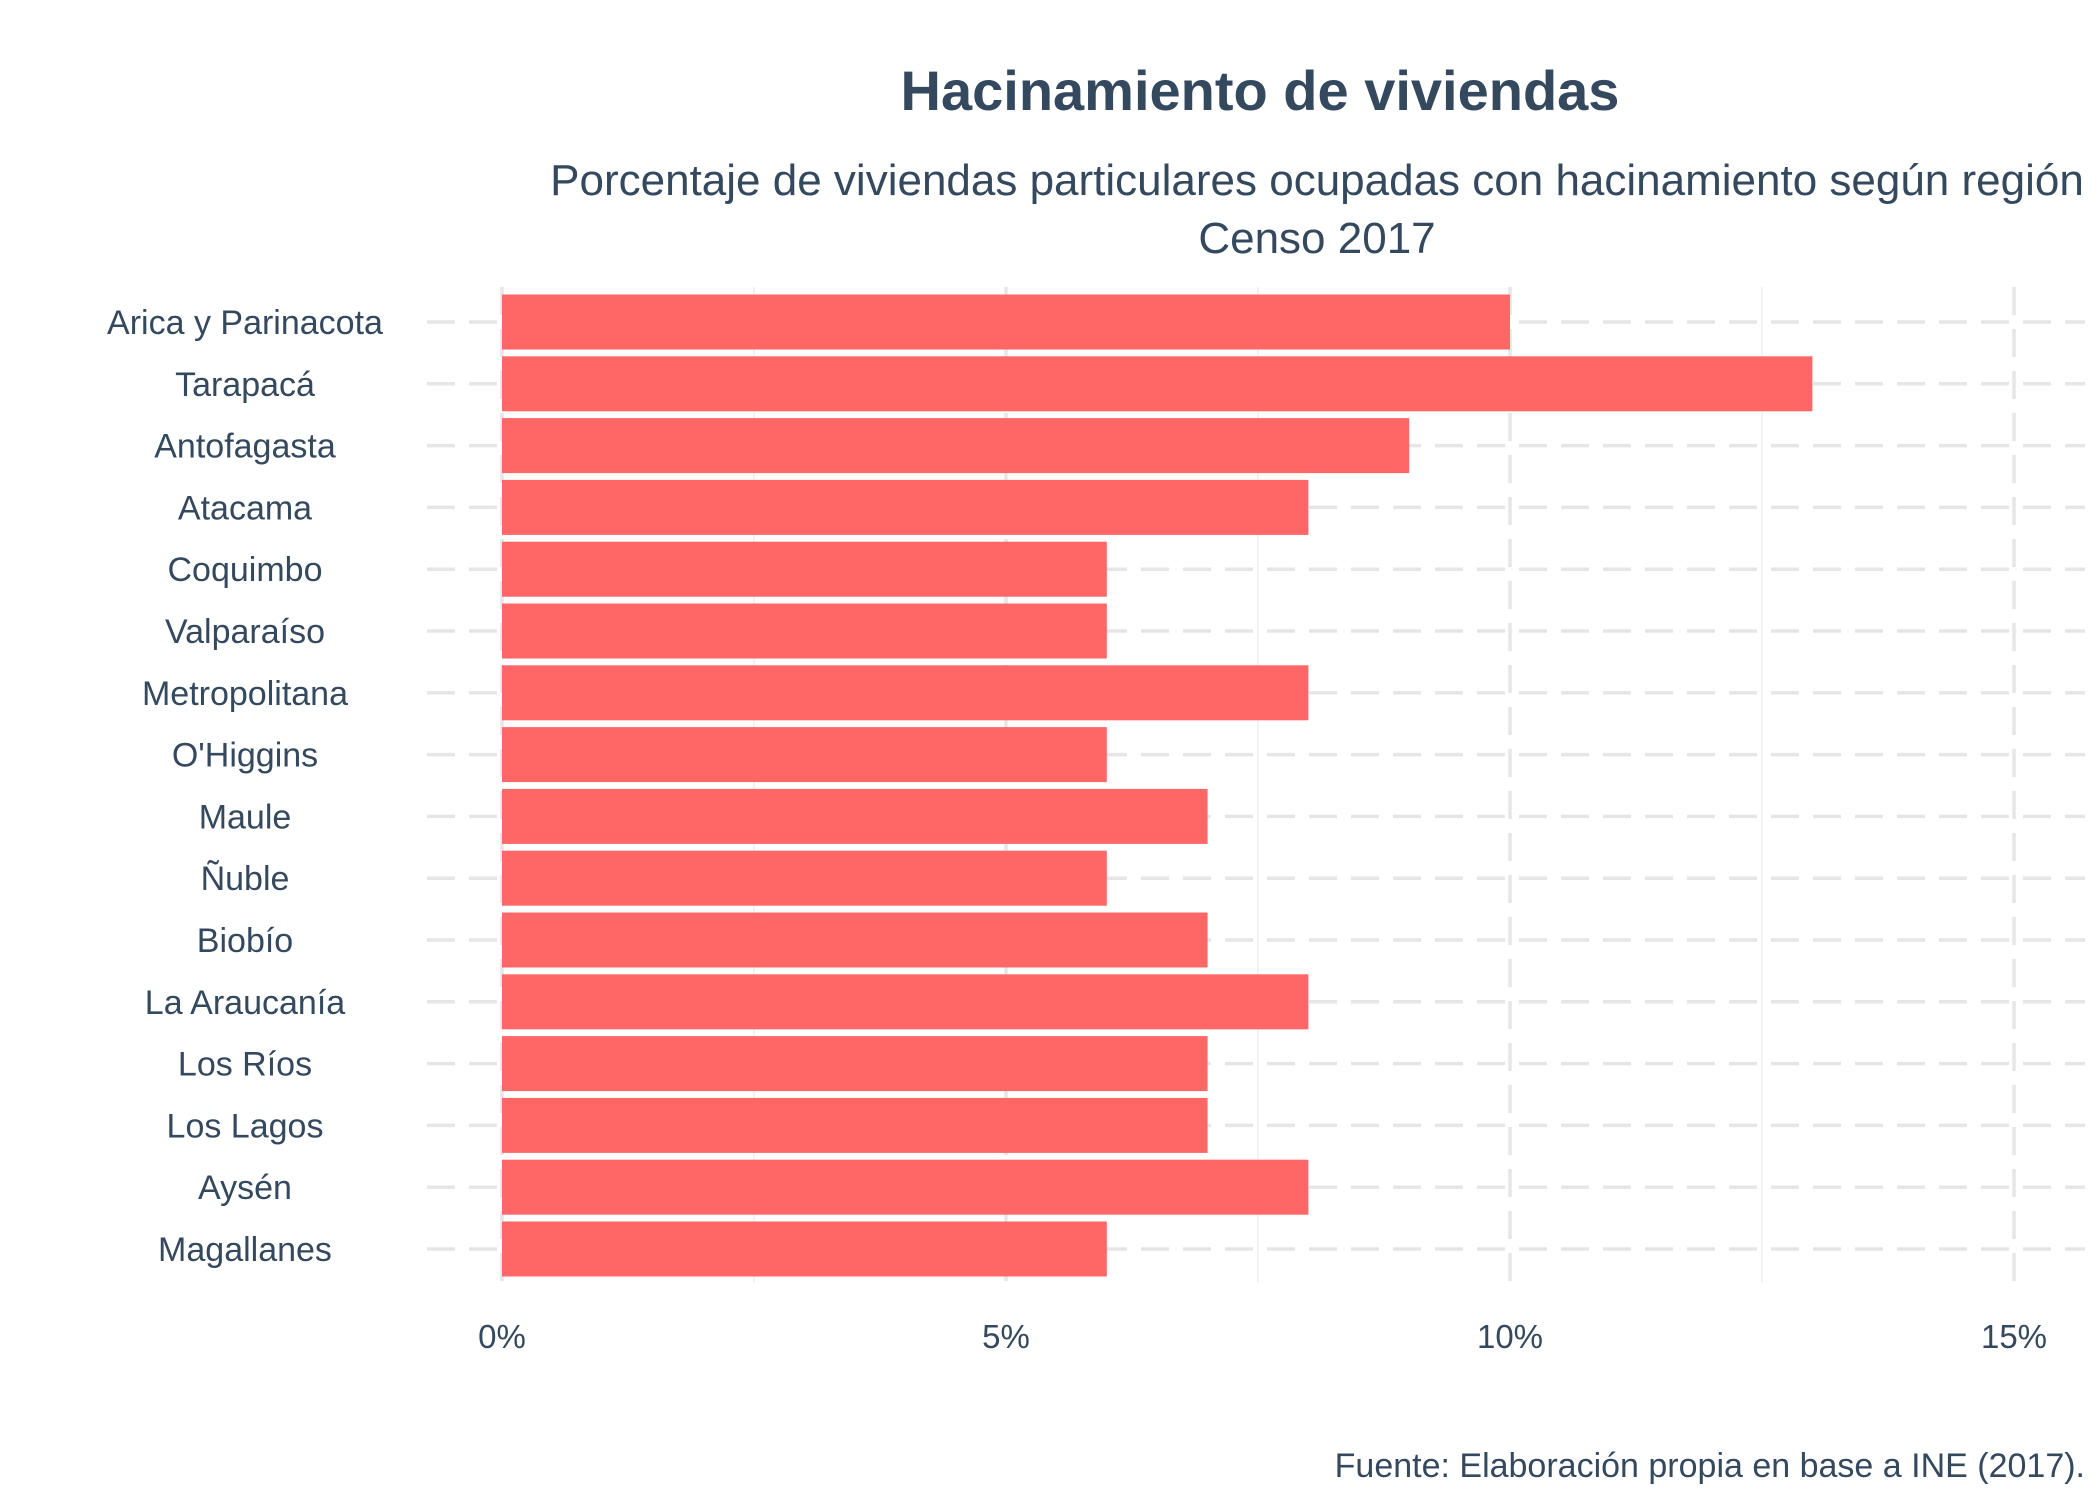 The height and width of the screenshot is (1500, 2100). What do you see at coordinates (245, 756) in the screenshot?
I see `y-axis-category-label: O'Higgins` at bounding box center [245, 756].